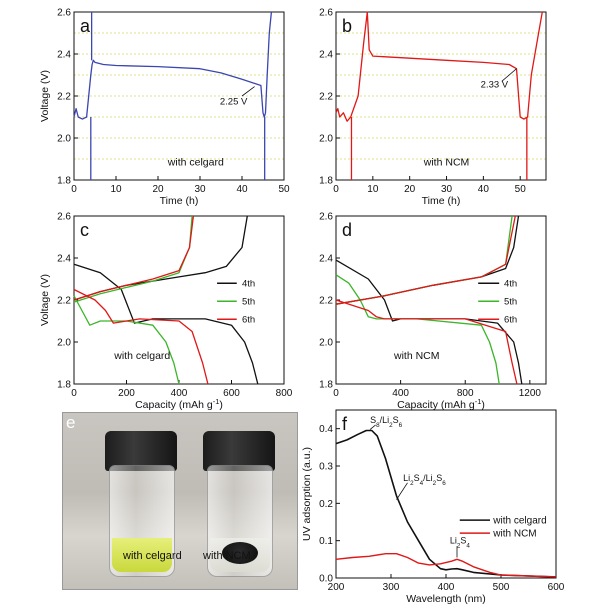 The image size is (600, 614). What do you see at coordinates (439, 66) in the screenshot?
I see `series-line-b` at bounding box center [439, 66].